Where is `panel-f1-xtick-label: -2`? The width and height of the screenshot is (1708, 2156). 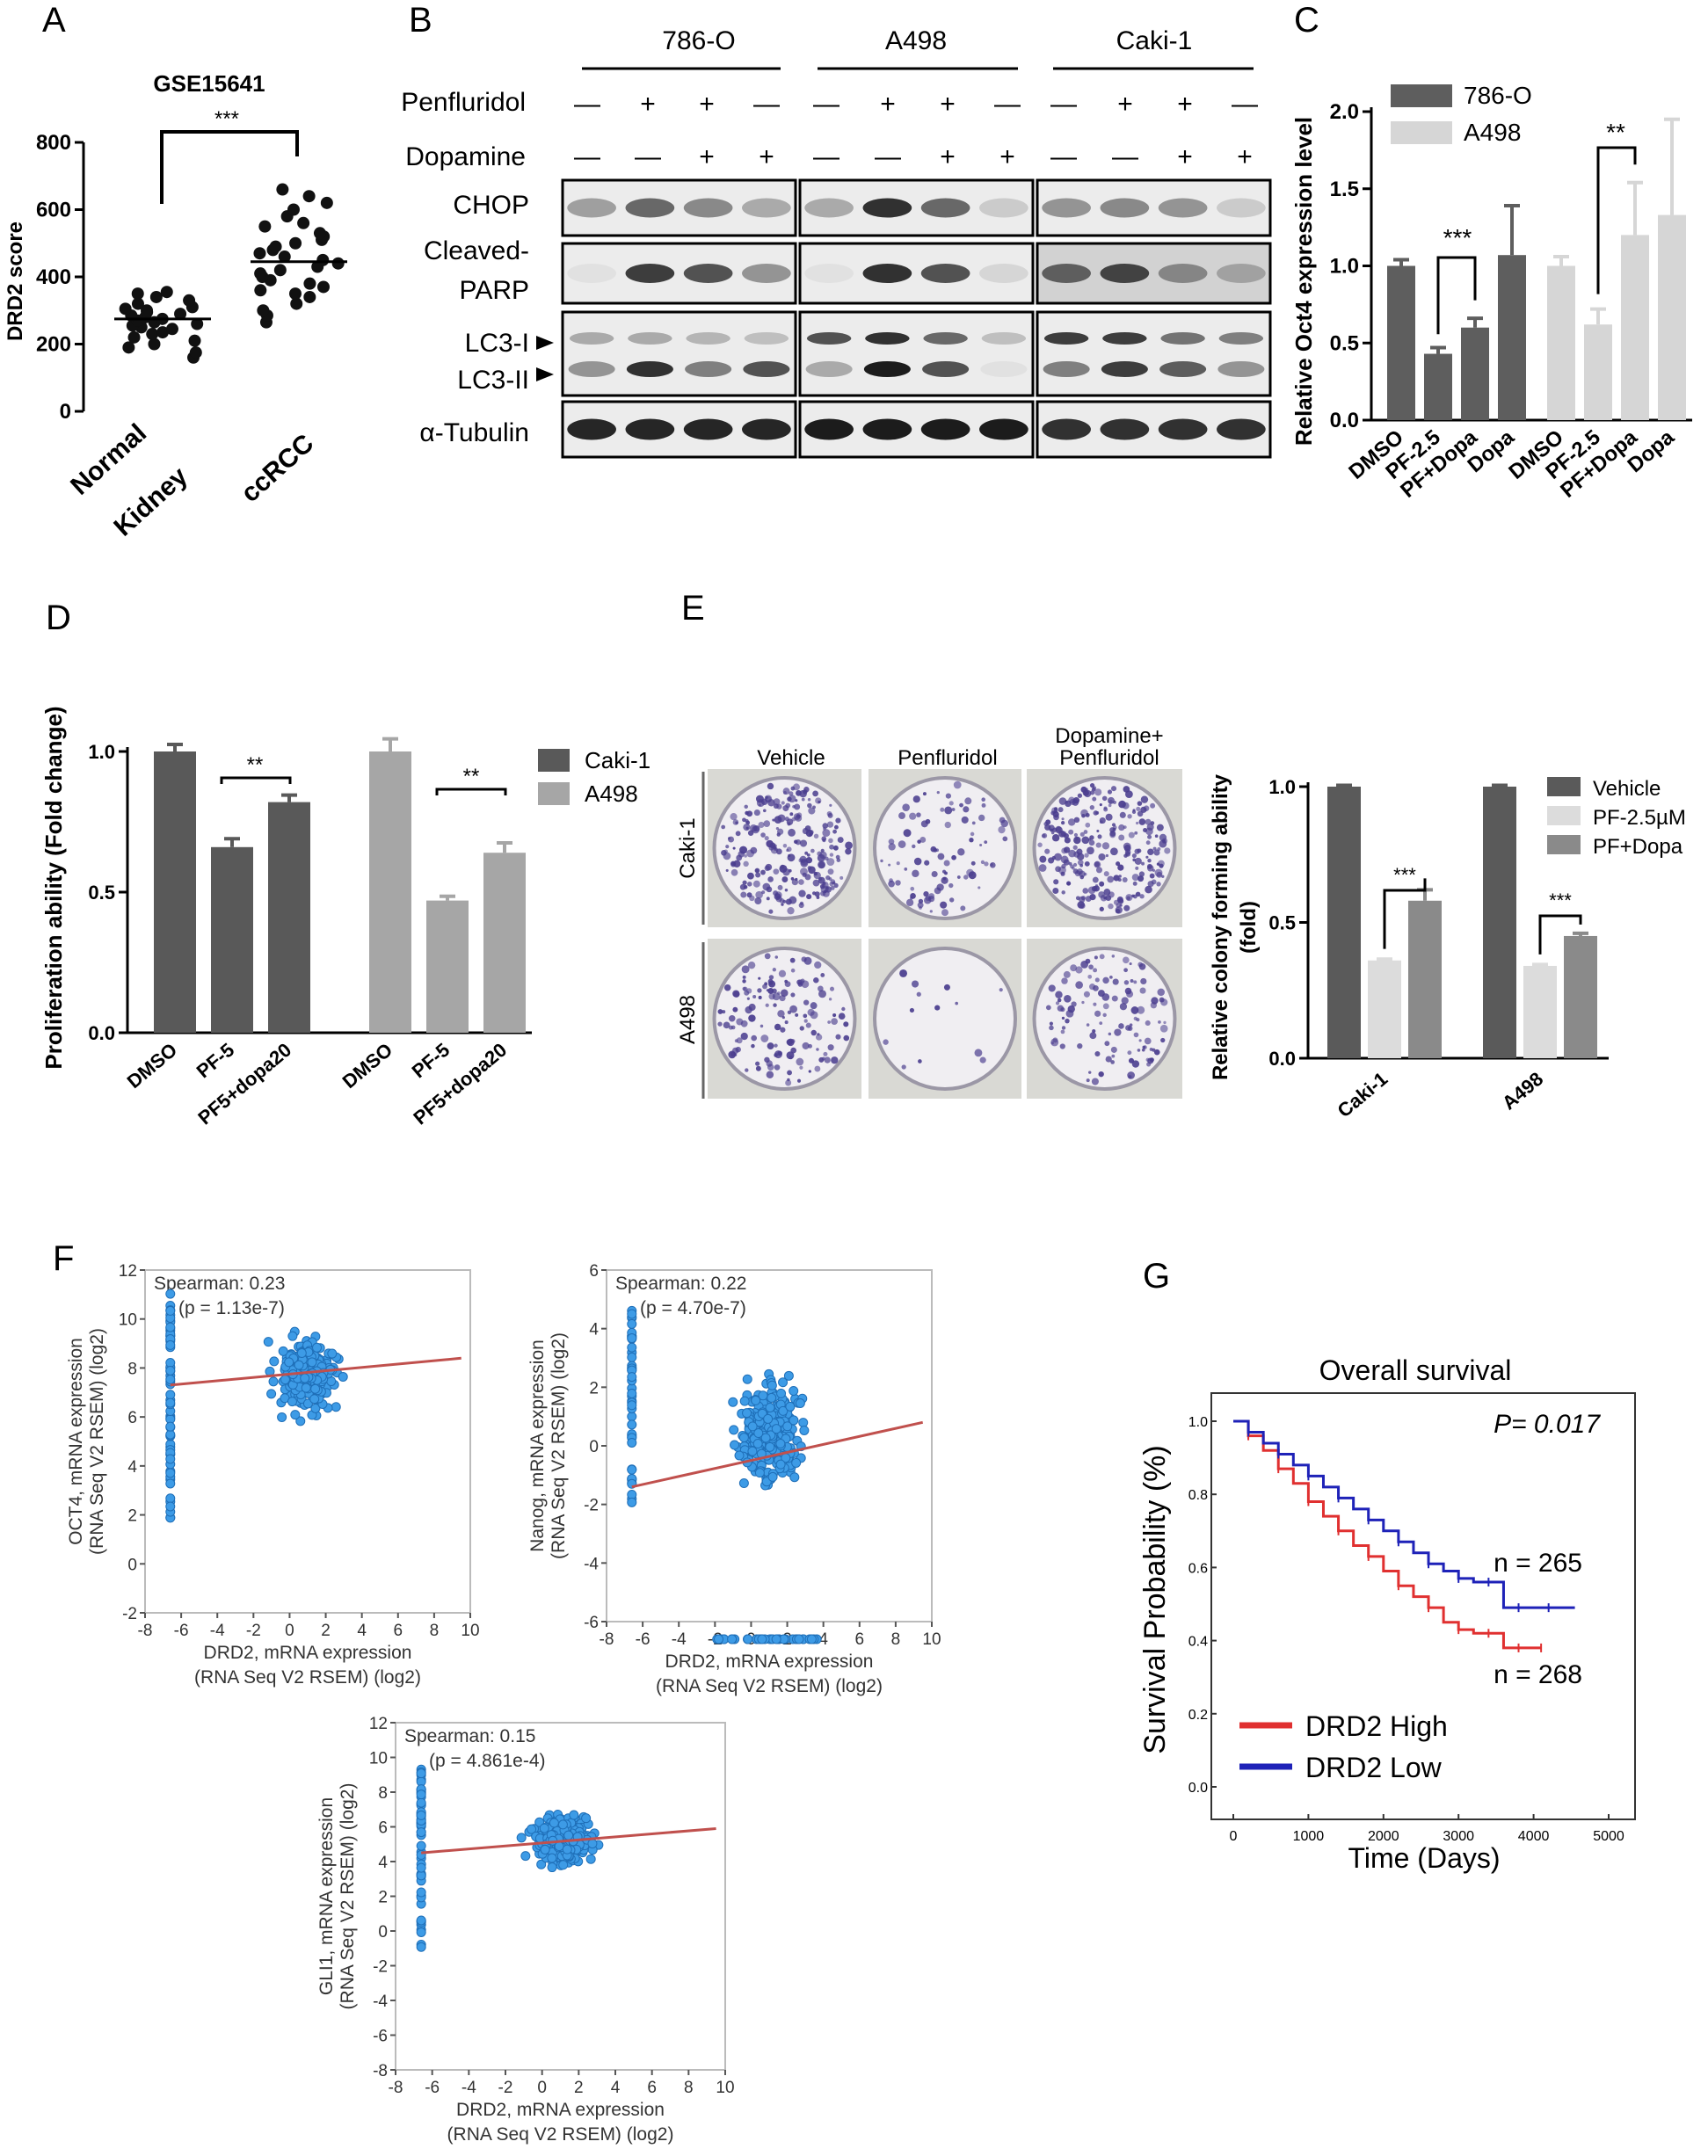 panel-f1-xtick-label: -2 is located at coordinates (253, 1631).